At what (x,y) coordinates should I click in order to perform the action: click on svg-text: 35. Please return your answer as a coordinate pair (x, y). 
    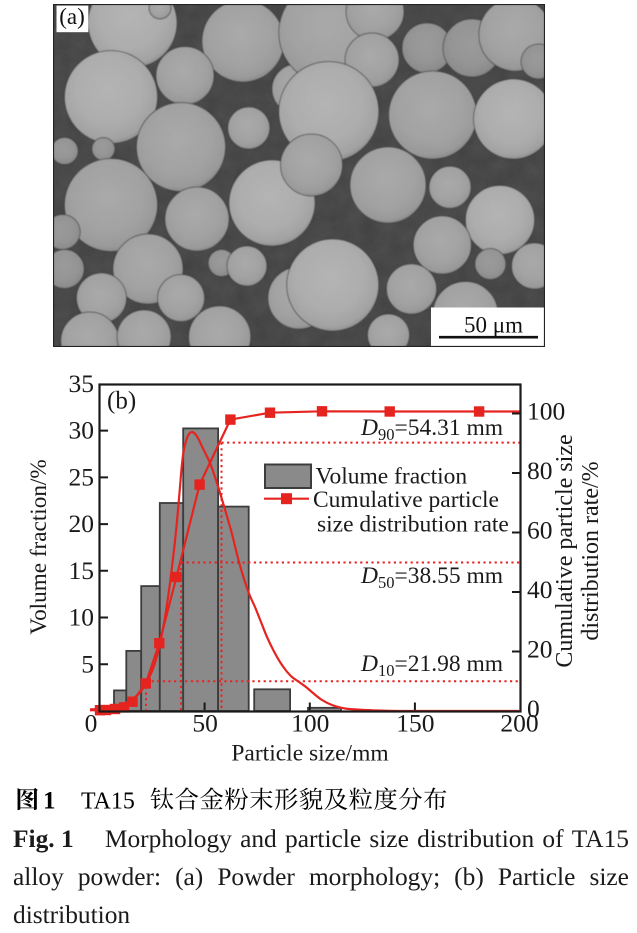
    Looking at the image, I should click on (82, 383).